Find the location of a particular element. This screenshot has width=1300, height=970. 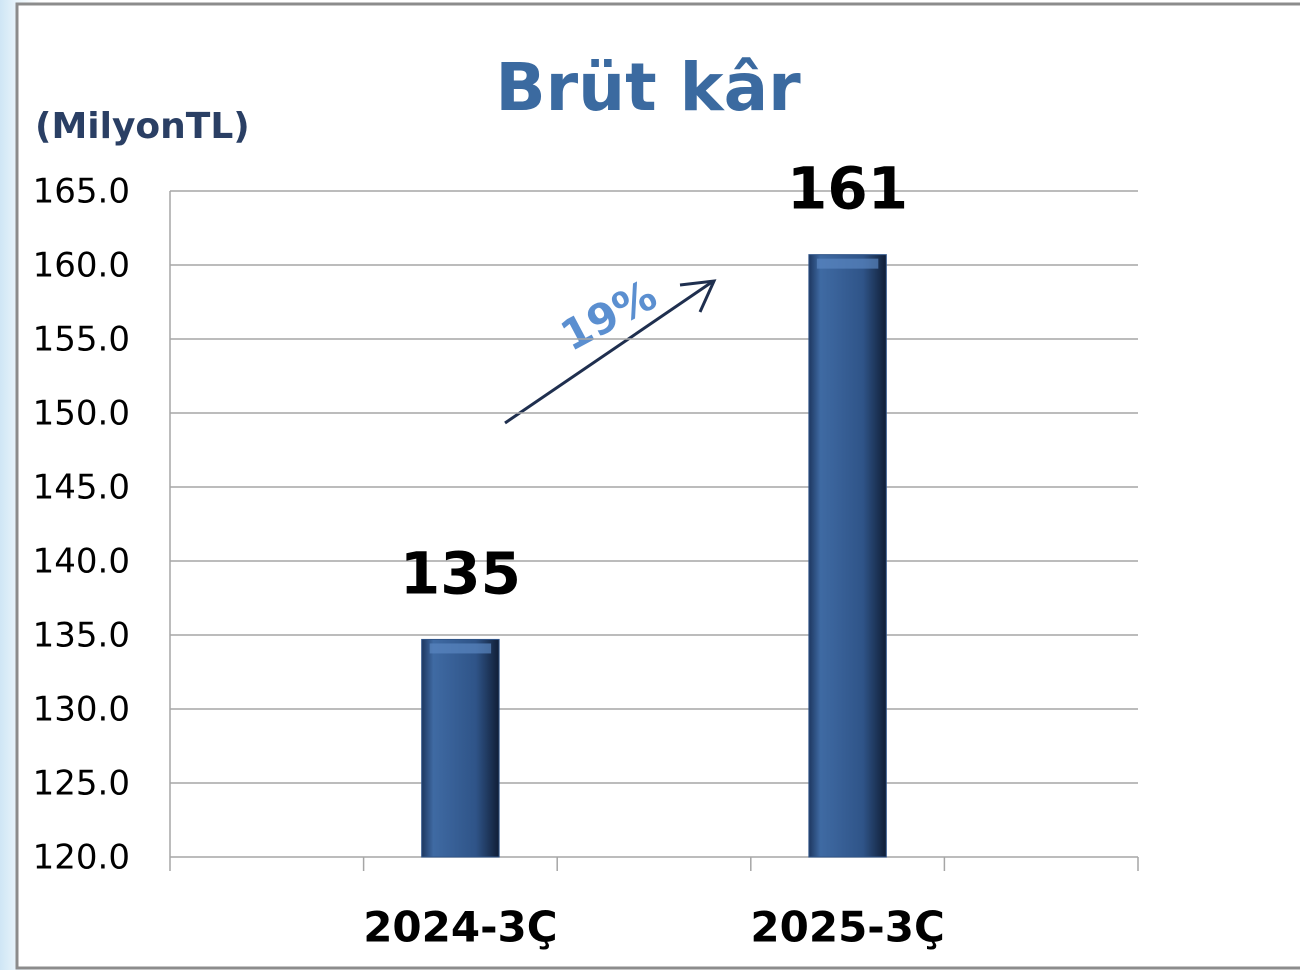

growth-arrow is located at coordinates (608, 352).